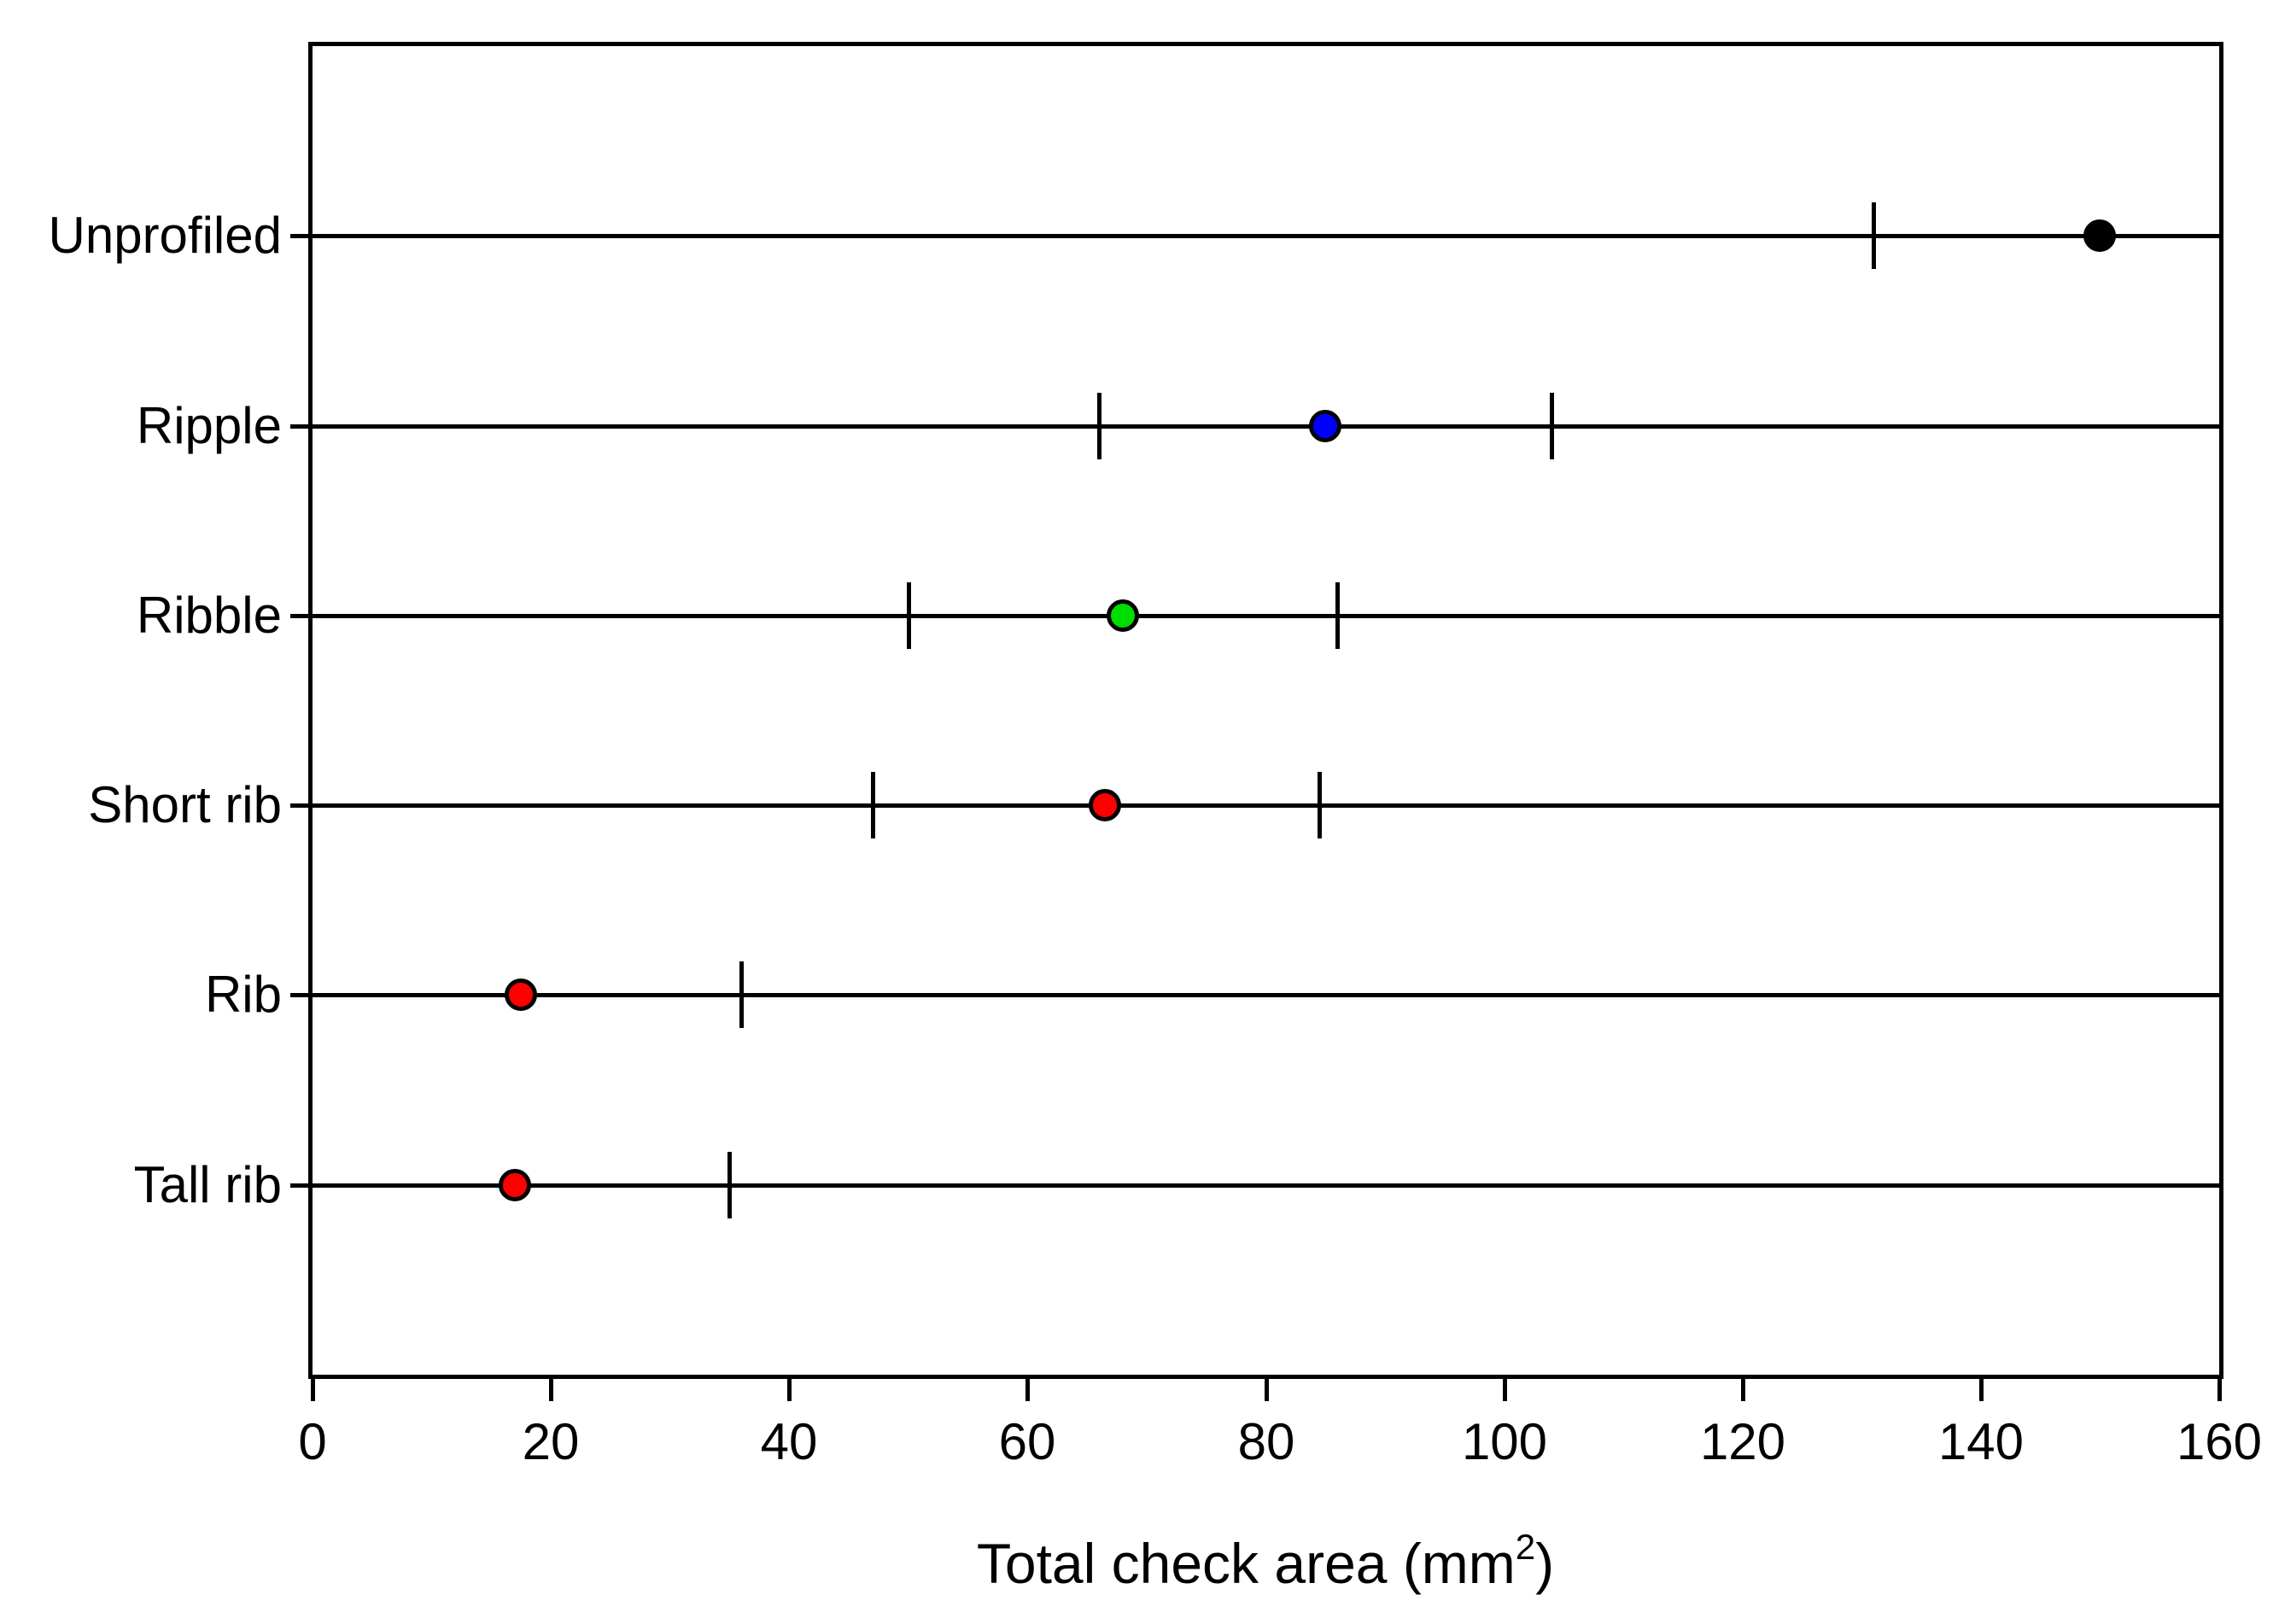  What do you see at coordinates (1246, 1563) in the screenshot?
I see `x-axis-title-text: Total check area (mm` at bounding box center [1246, 1563].